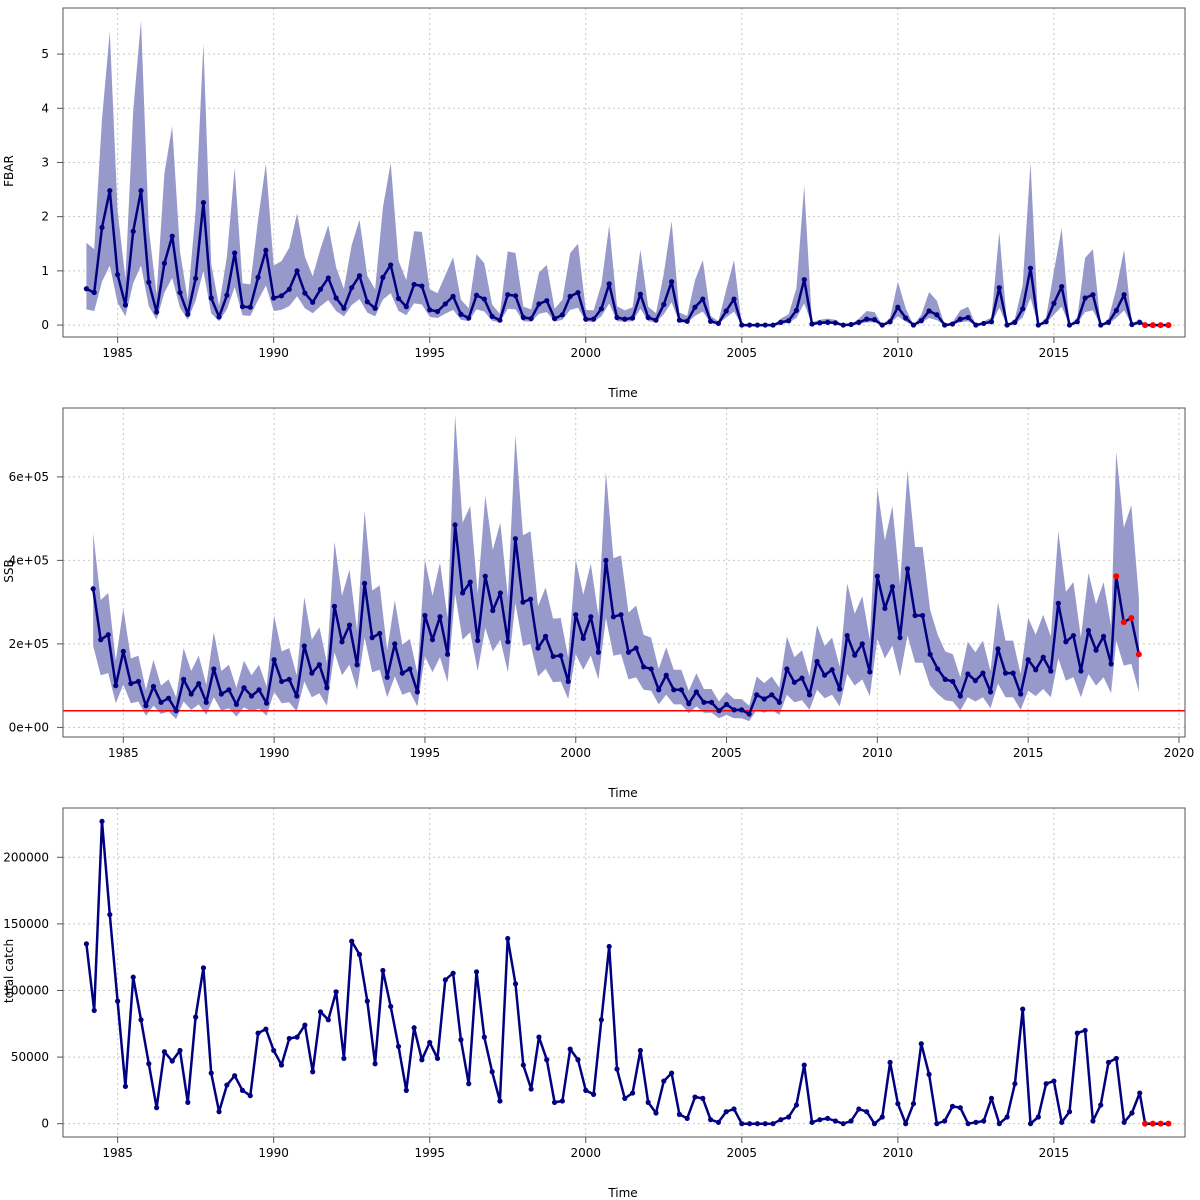 This screenshot has height=1200, width=1200. What do you see at coordinates (26, 990) in the screenshot?
I see `catch-y-tick-label: 100000` at bounding box center [26, 990].